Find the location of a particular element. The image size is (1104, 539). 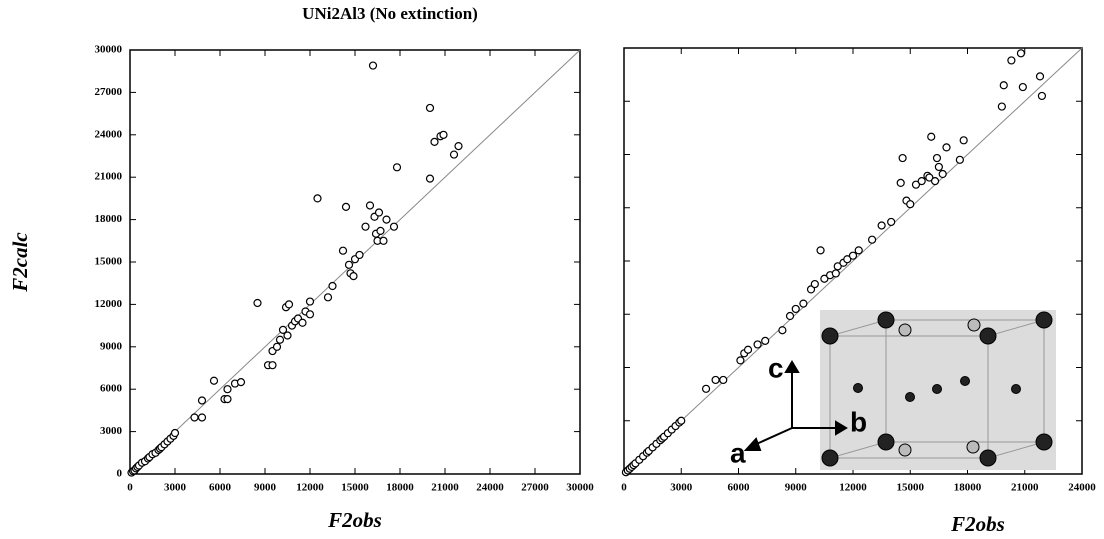

x-tick-label: 24000 is located at coordinates (1082, 488).